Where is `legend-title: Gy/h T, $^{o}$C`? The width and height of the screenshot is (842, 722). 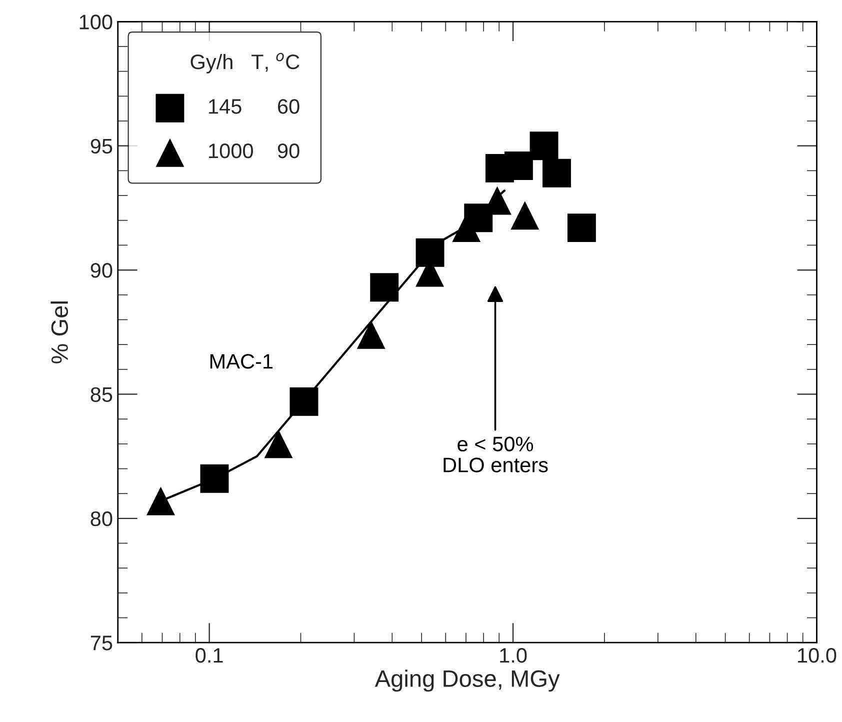 legend-title: Gy/h T, $^{o}$C is located at coordinates (245, 63).